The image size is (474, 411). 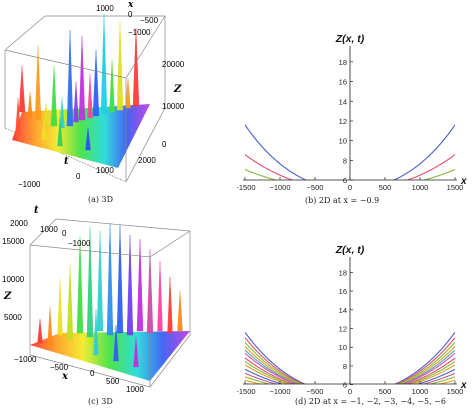 I want to click on tick-z-a-2: 20000, so click(x=173, y=64).